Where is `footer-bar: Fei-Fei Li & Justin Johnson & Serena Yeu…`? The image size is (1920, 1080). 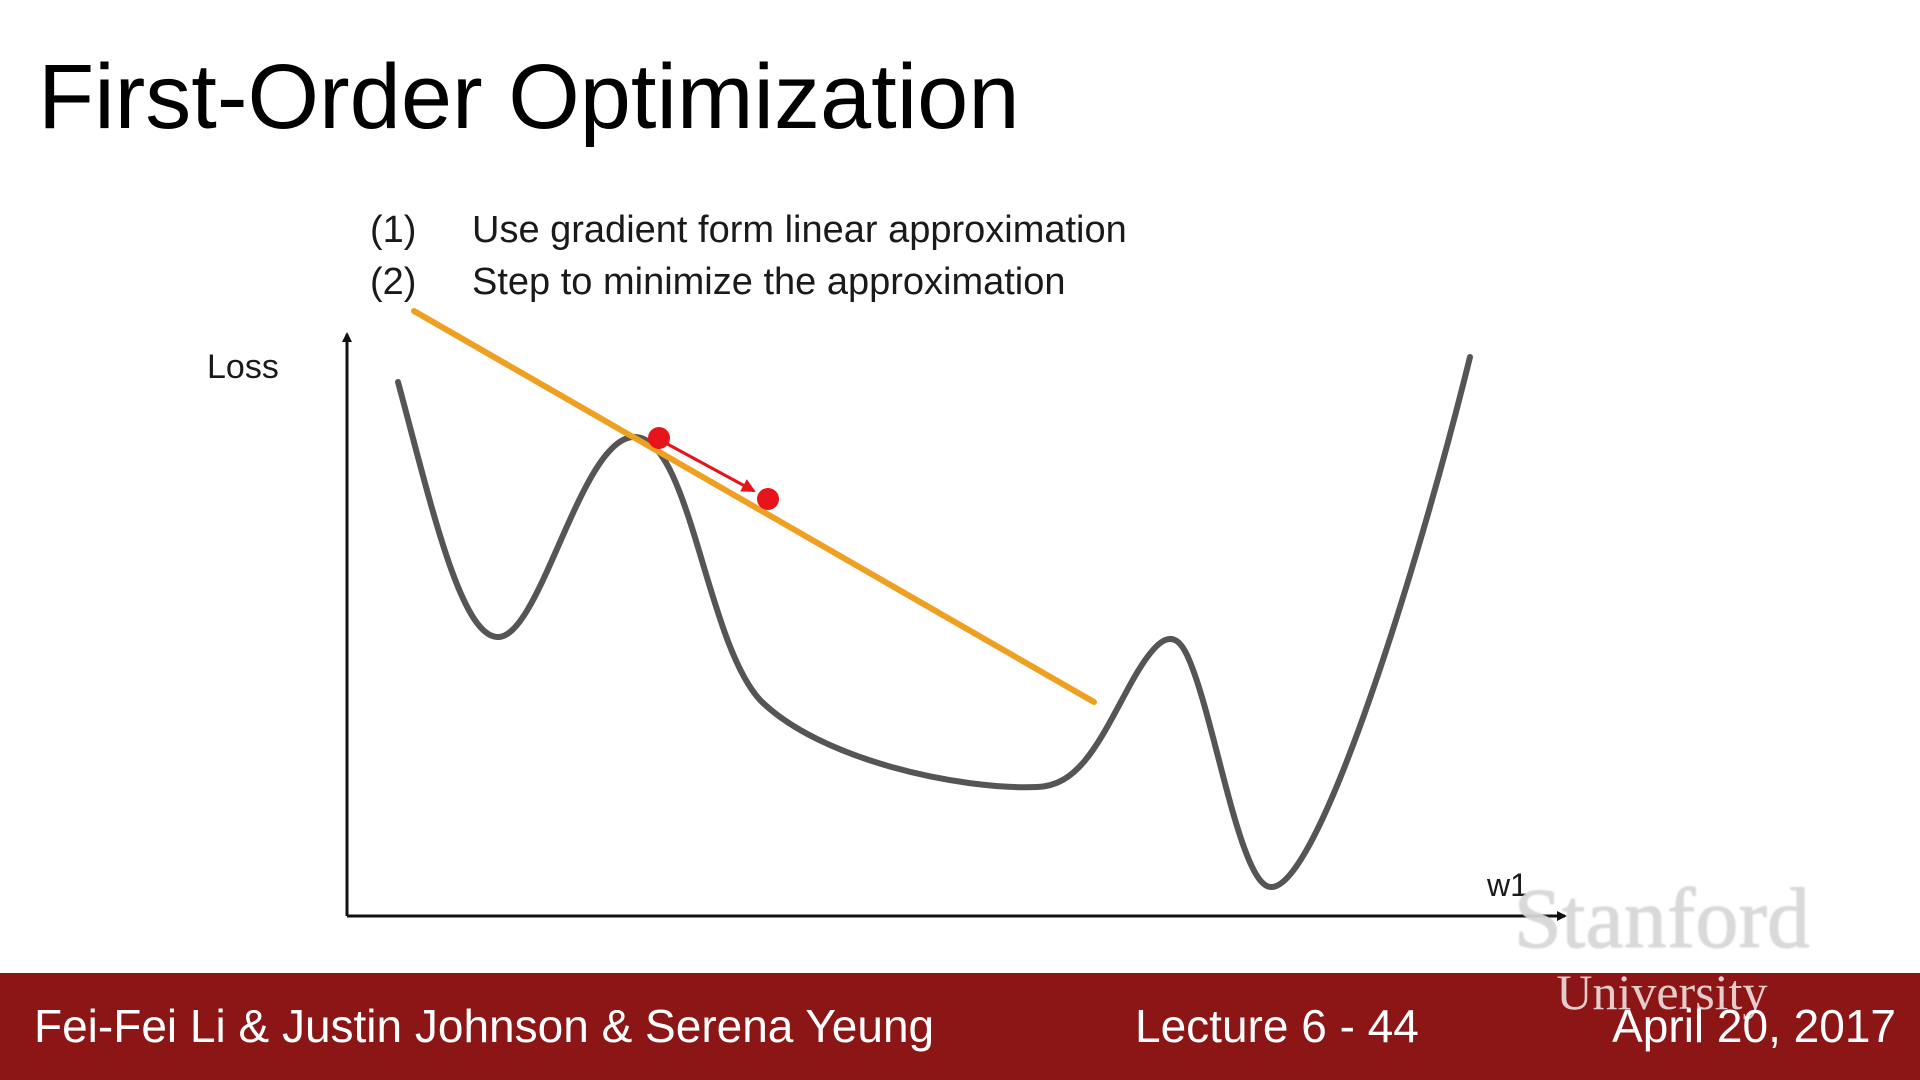
footer-bar: Fei-Fei Li & Justin Johnson & Serena Yeu… is located at coordinates (960, 1026).